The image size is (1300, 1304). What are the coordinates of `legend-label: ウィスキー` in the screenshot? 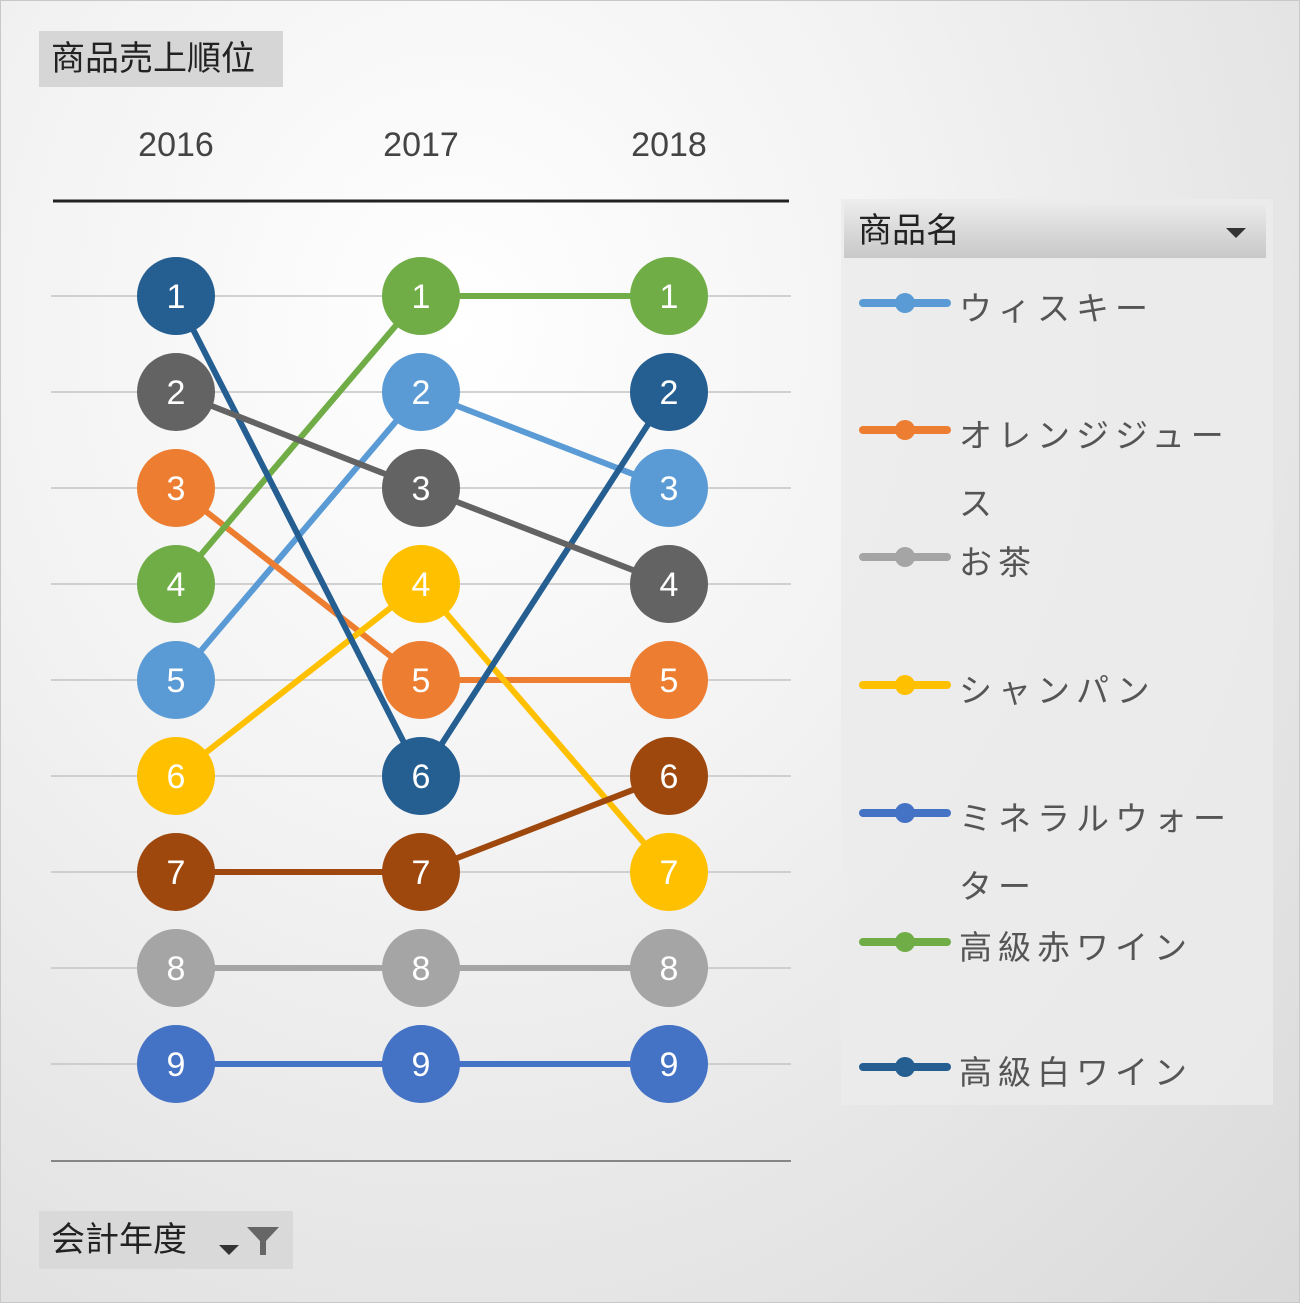 It's located at (1056, 308).